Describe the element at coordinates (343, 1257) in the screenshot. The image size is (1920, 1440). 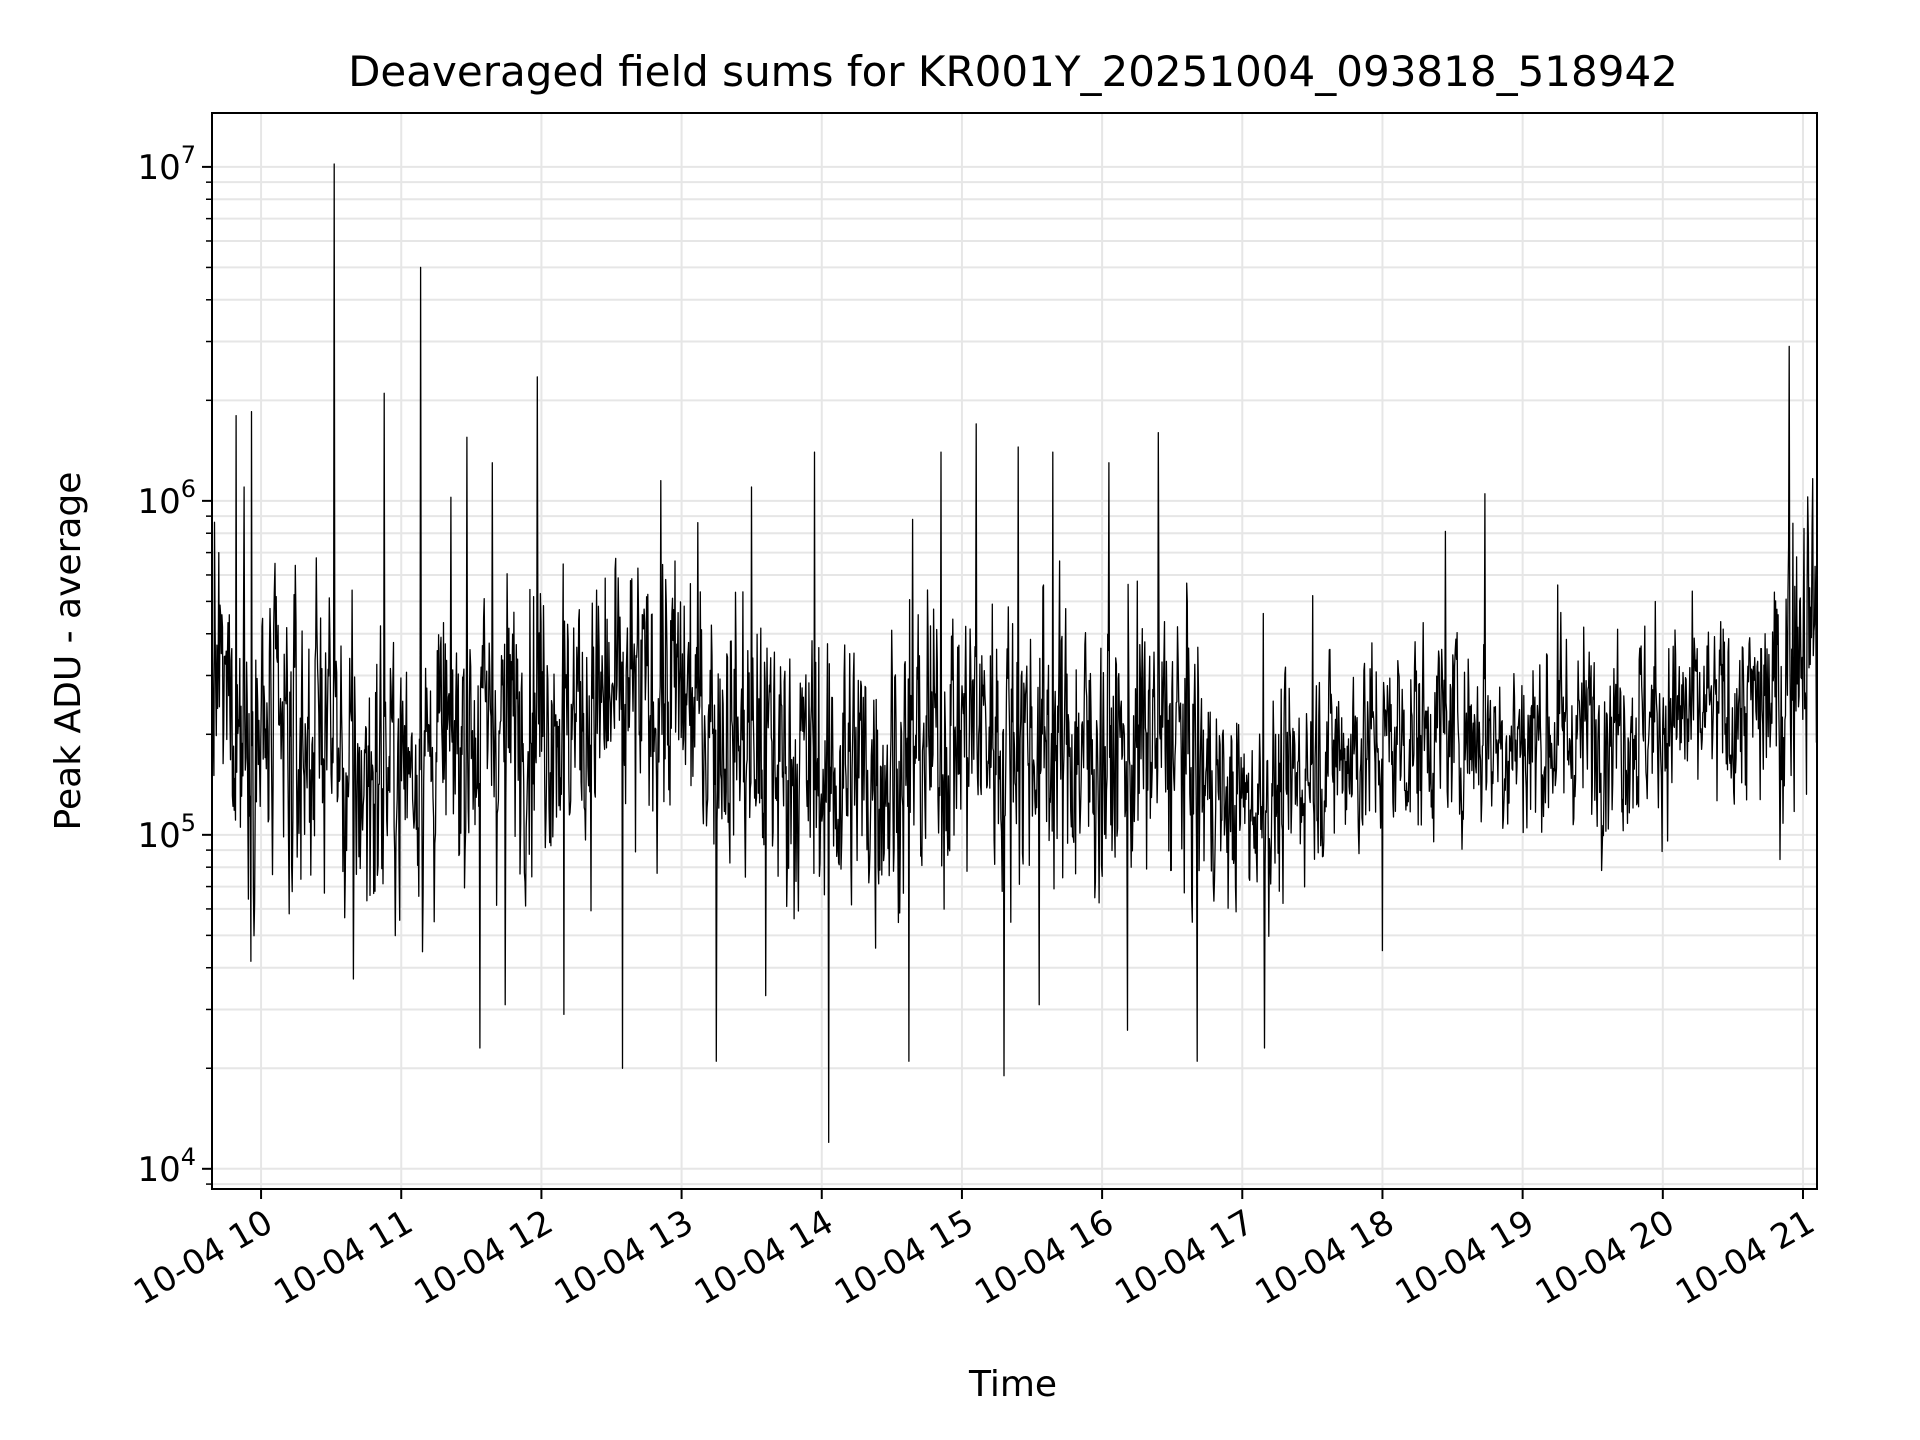
I see `x-tick-label: 10-04 11` at that location.